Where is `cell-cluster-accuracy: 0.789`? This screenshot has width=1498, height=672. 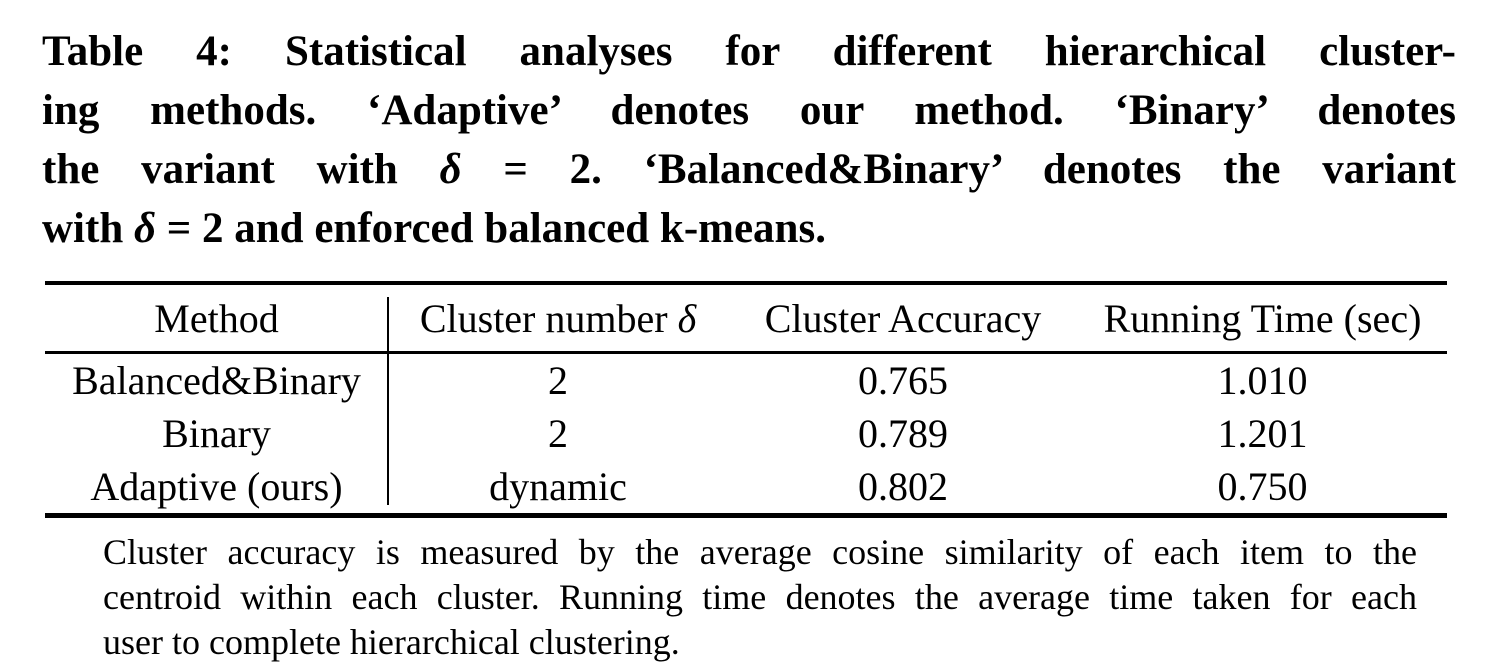 cell-cluster-accuracy: 0.789 is located at coordinates (903, 433).